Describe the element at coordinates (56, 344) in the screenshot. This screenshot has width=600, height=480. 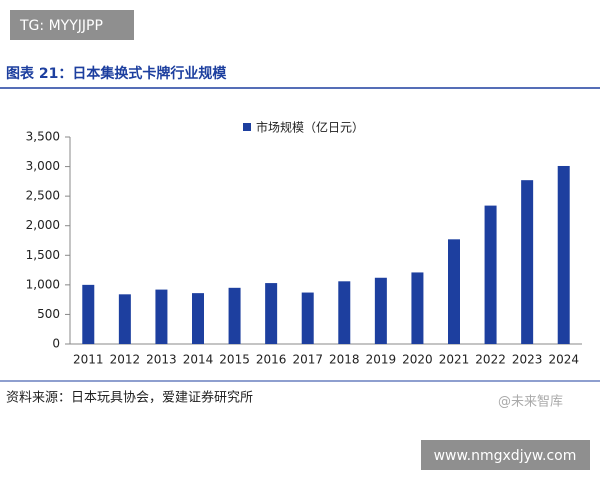
I see `y-tick-label: 0` at that location.